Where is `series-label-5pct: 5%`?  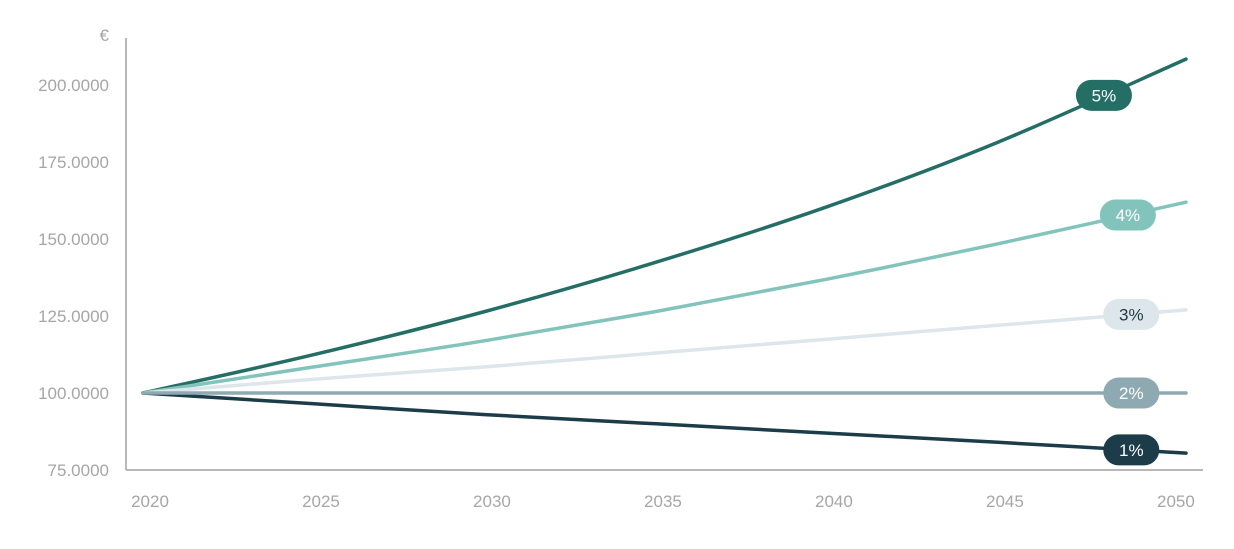 series-label-5pct: 5% is located at coordinates (1103, 95).